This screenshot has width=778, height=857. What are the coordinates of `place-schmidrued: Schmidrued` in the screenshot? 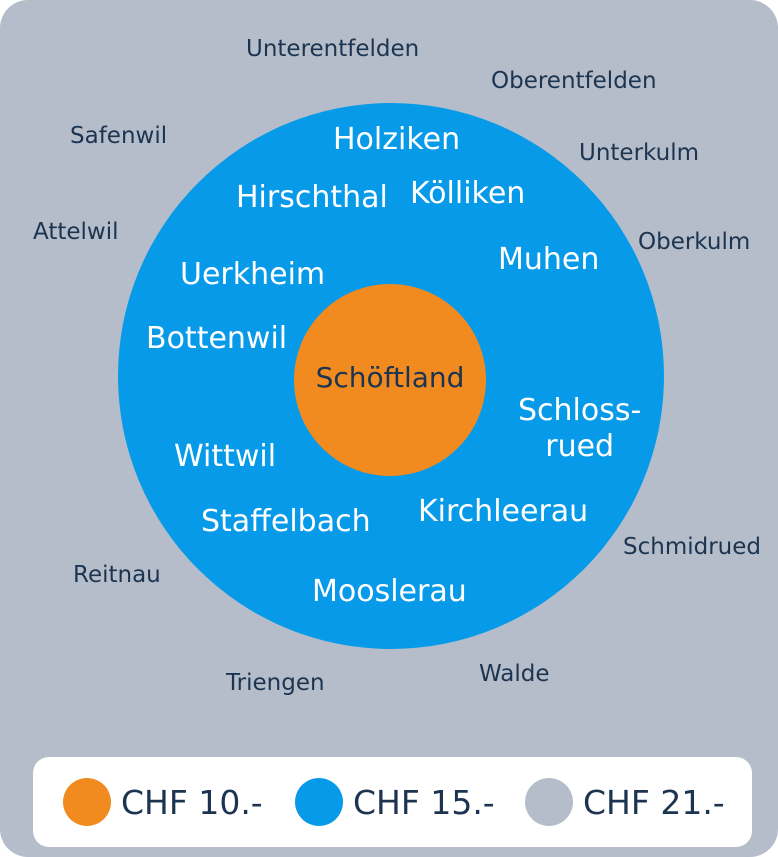 It's located at (692, 547).